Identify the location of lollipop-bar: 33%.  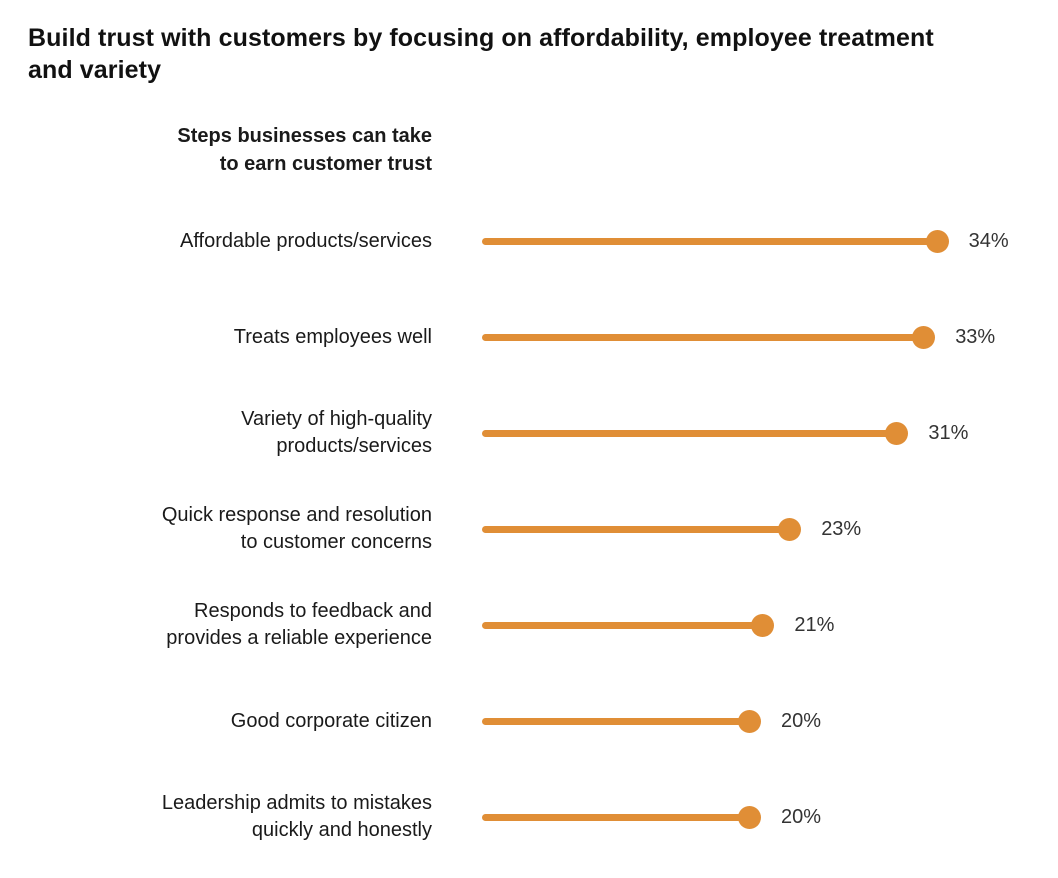
(739, 337).